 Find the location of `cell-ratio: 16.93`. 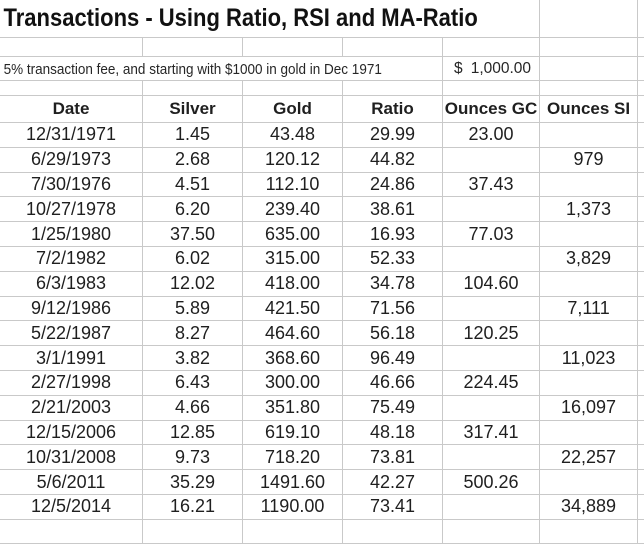

cell-ratio: 16.93 is located at coordinates (393, 234).